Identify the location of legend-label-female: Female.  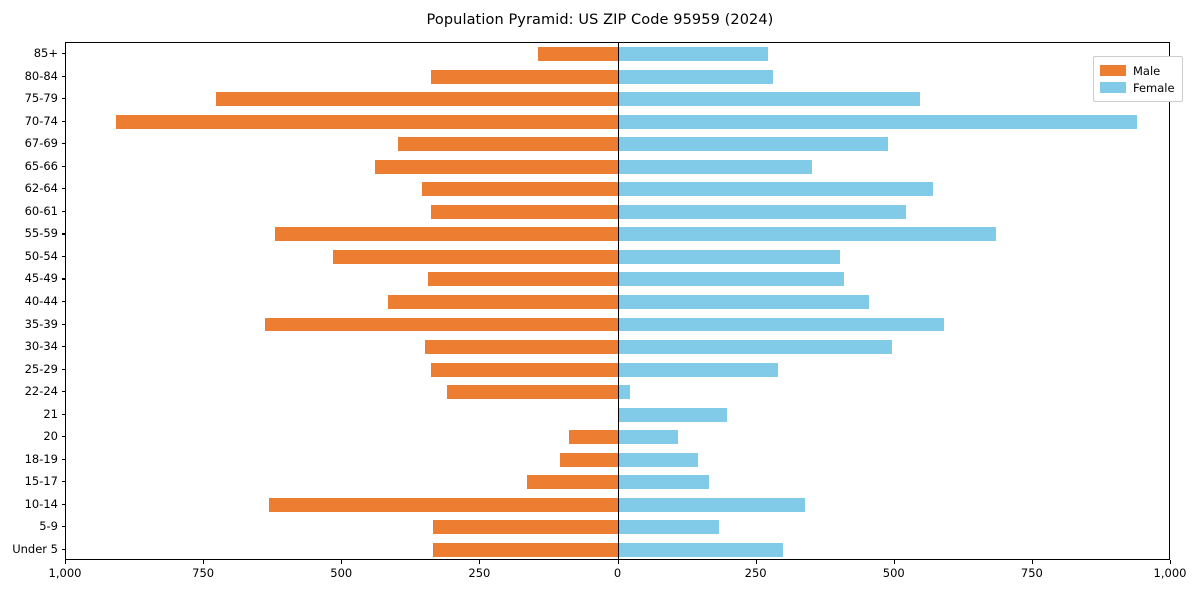
(1154, 87).